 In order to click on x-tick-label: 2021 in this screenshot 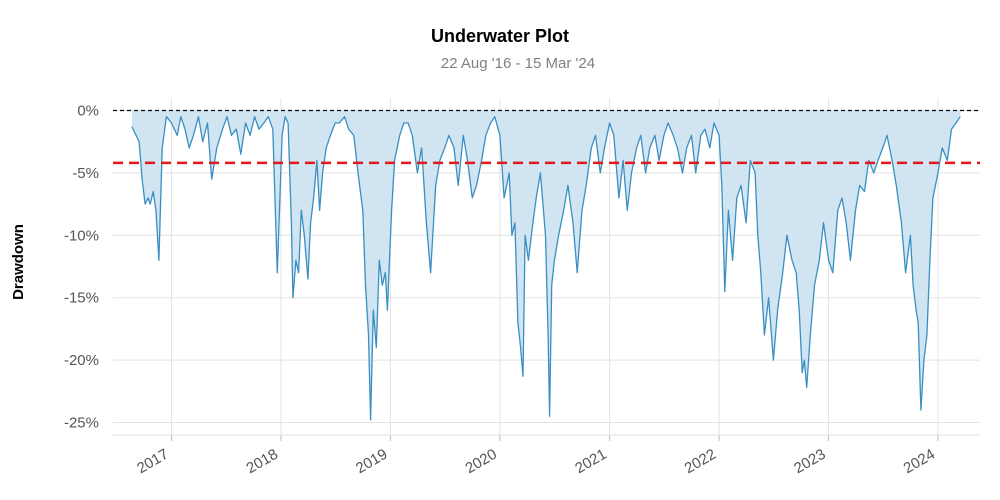, I will do `click(590, 461)`.